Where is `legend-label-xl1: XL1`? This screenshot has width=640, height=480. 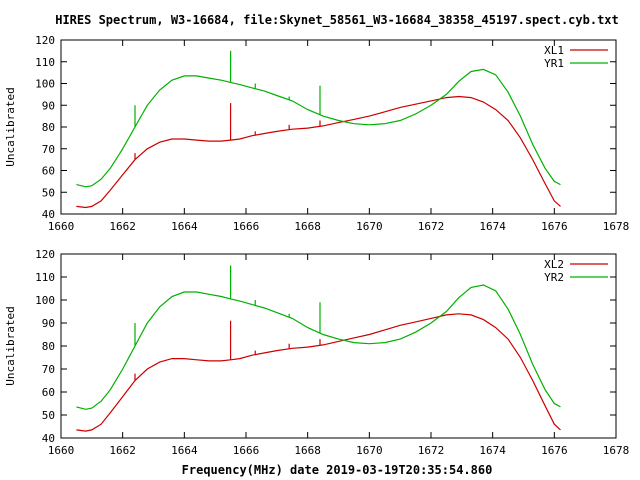 legend-label-xl1: XL1 is located at coordinates (554, 50).